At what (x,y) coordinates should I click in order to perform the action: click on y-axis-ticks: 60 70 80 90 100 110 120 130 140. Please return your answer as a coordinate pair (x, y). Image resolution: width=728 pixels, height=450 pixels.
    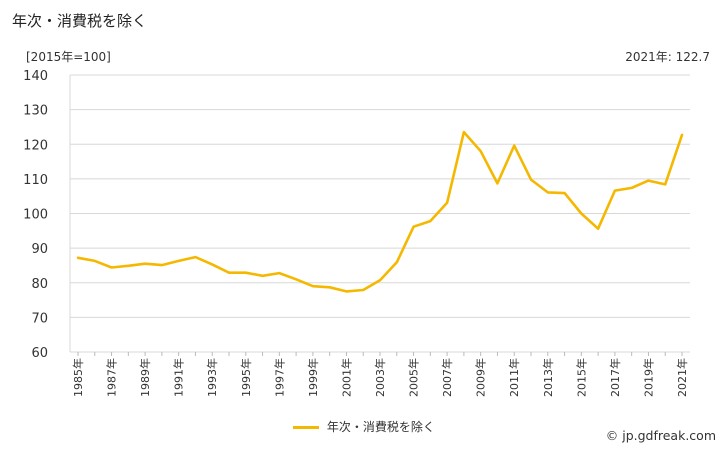
    Looking at the image, I should click on (35, 215).